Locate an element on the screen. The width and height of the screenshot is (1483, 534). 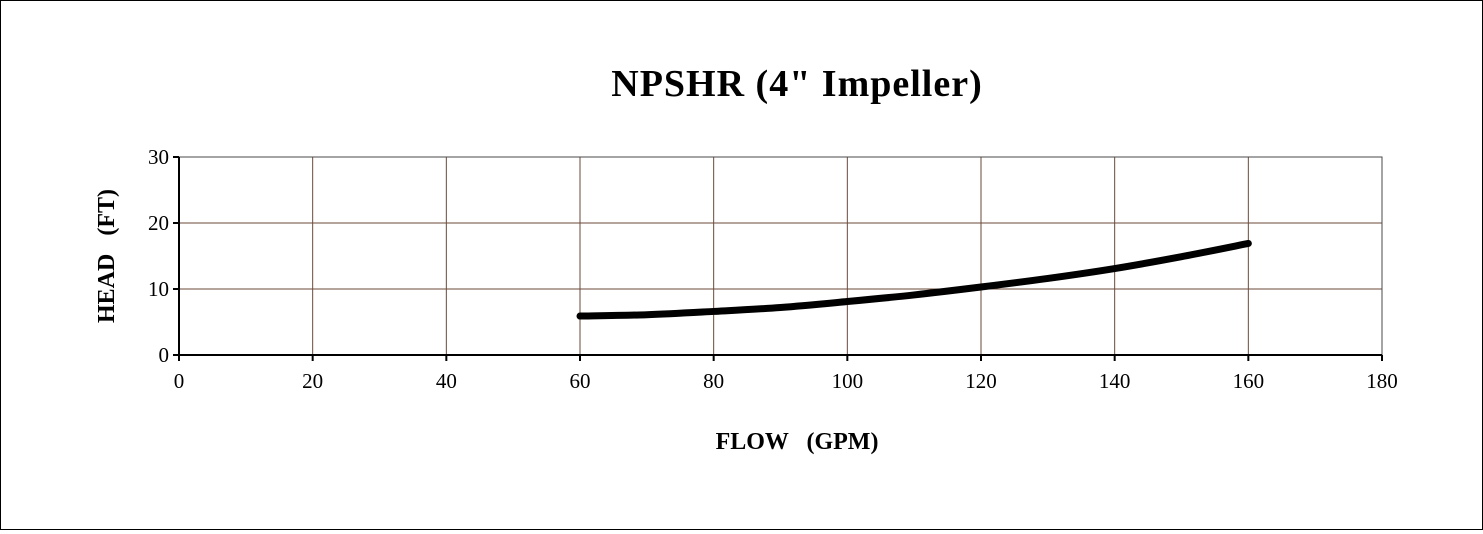
x-tick-label-8: 160 is located at coordinates (1249, 381).